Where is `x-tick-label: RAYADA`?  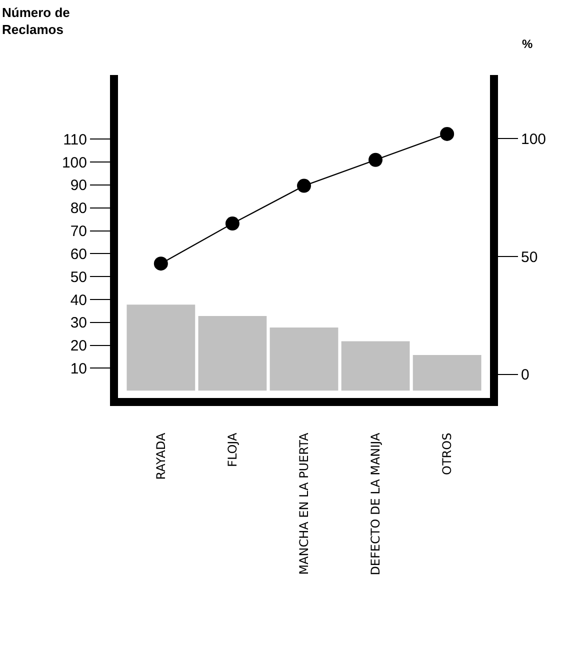 x-tick-label: RAYADA is located at coordinates (161, 456).